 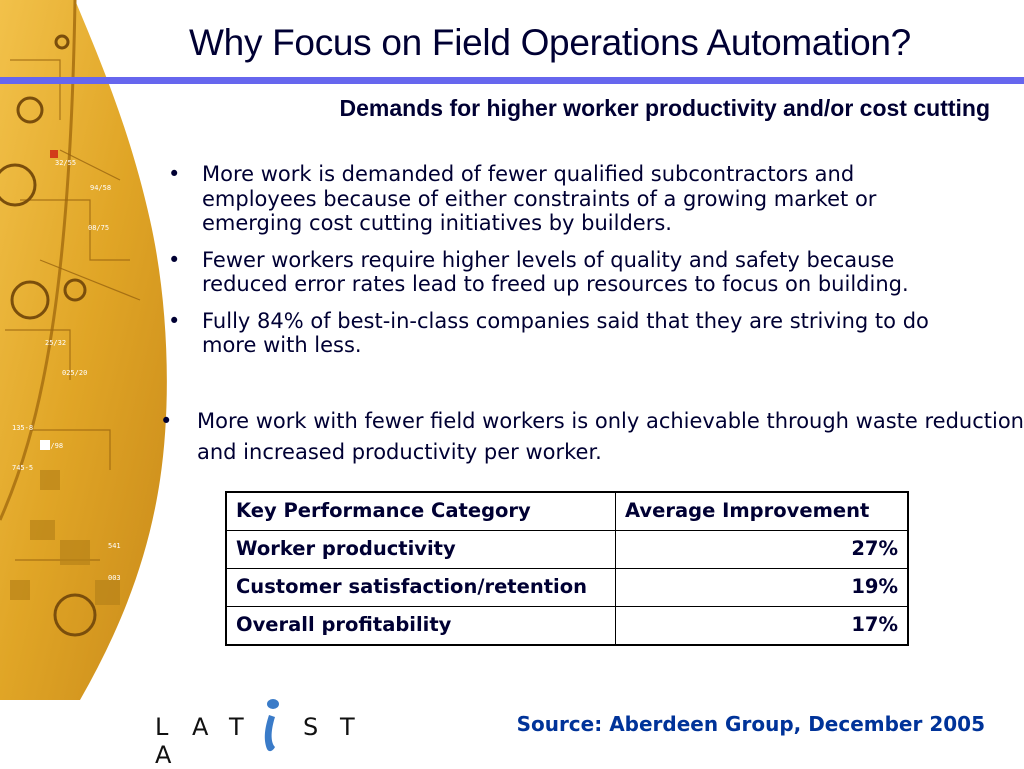 I want to click on svg-text: 541, so click(x=114, y=546).